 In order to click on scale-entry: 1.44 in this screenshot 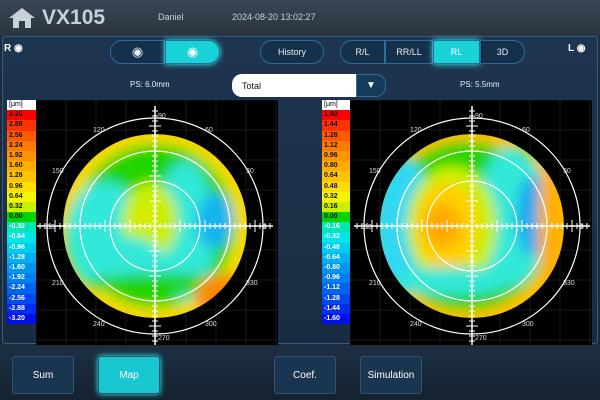, I will do `click(336, 125)`.